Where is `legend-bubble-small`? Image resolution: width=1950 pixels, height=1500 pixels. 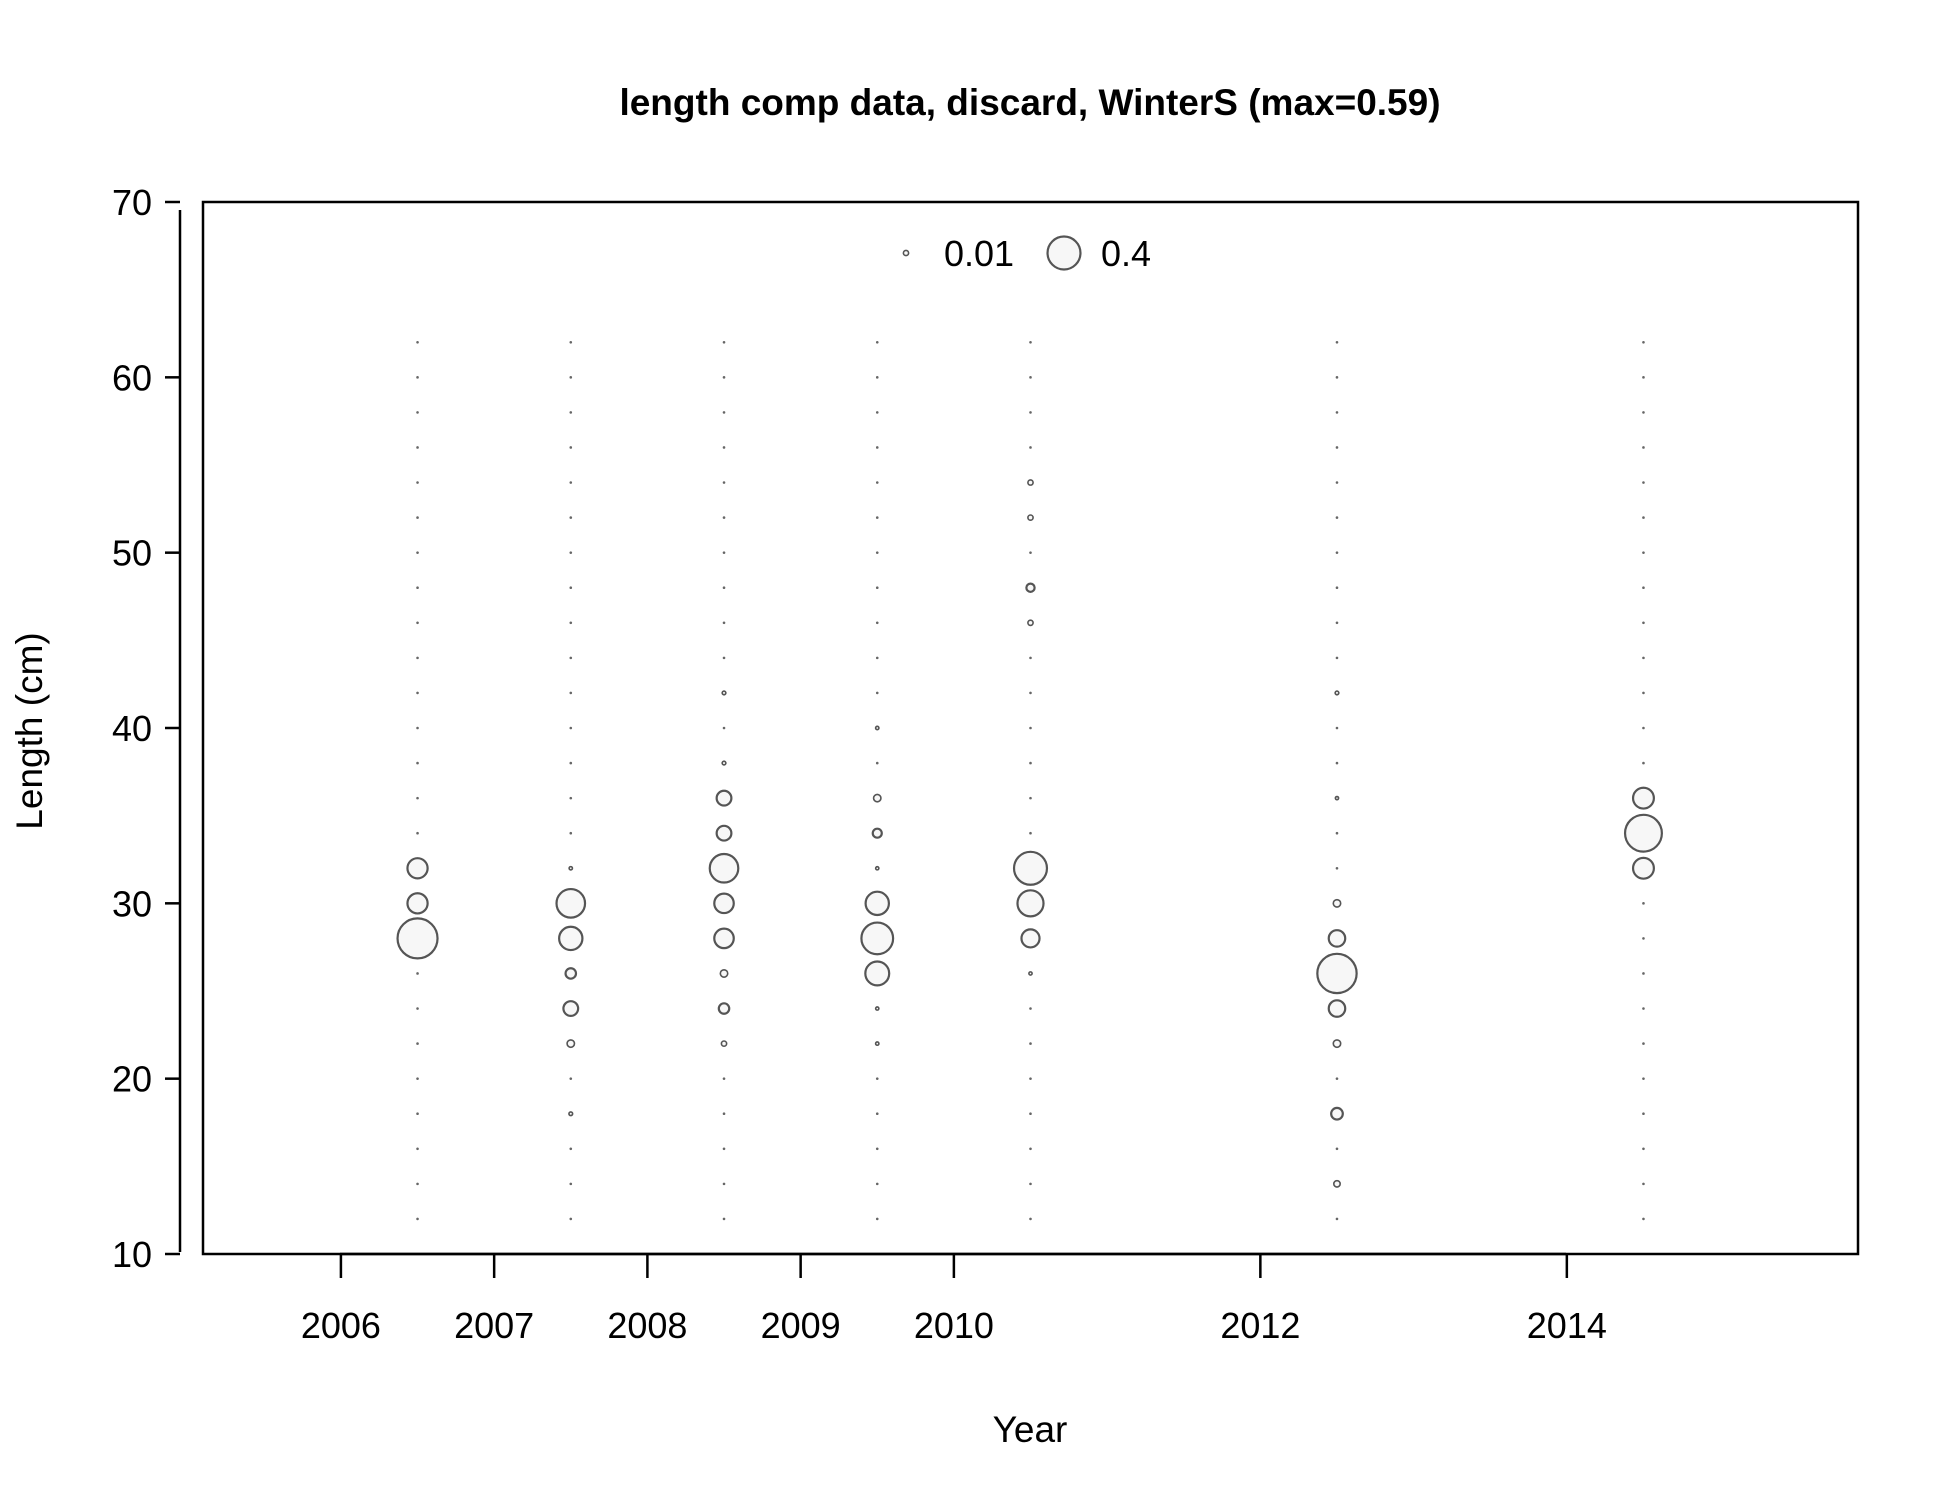 legend-bubble-small is located at coordinates (906, 253).